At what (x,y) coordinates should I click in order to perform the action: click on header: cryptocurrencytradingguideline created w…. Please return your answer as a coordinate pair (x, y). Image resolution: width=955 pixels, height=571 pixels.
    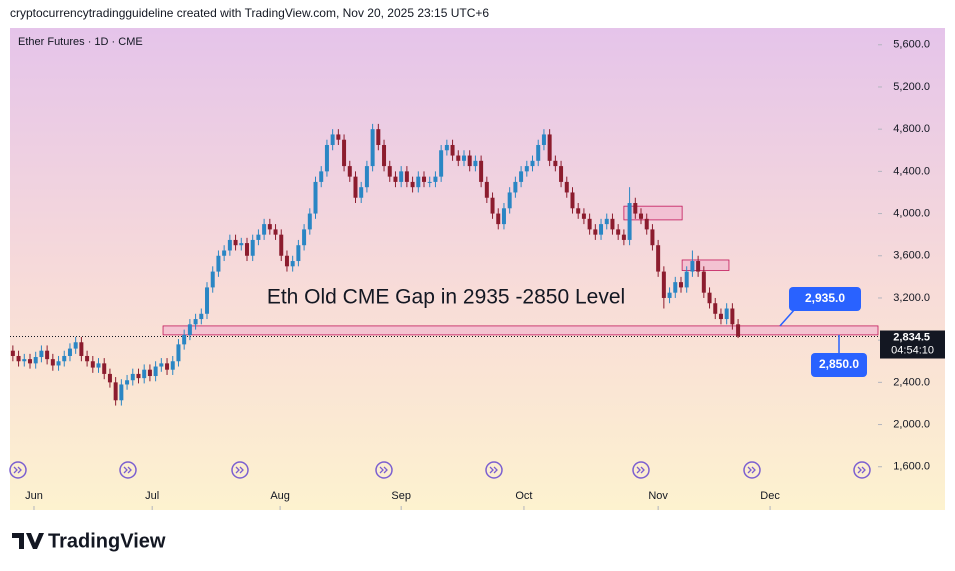
    Looking at the image, I should click on (249, 13).